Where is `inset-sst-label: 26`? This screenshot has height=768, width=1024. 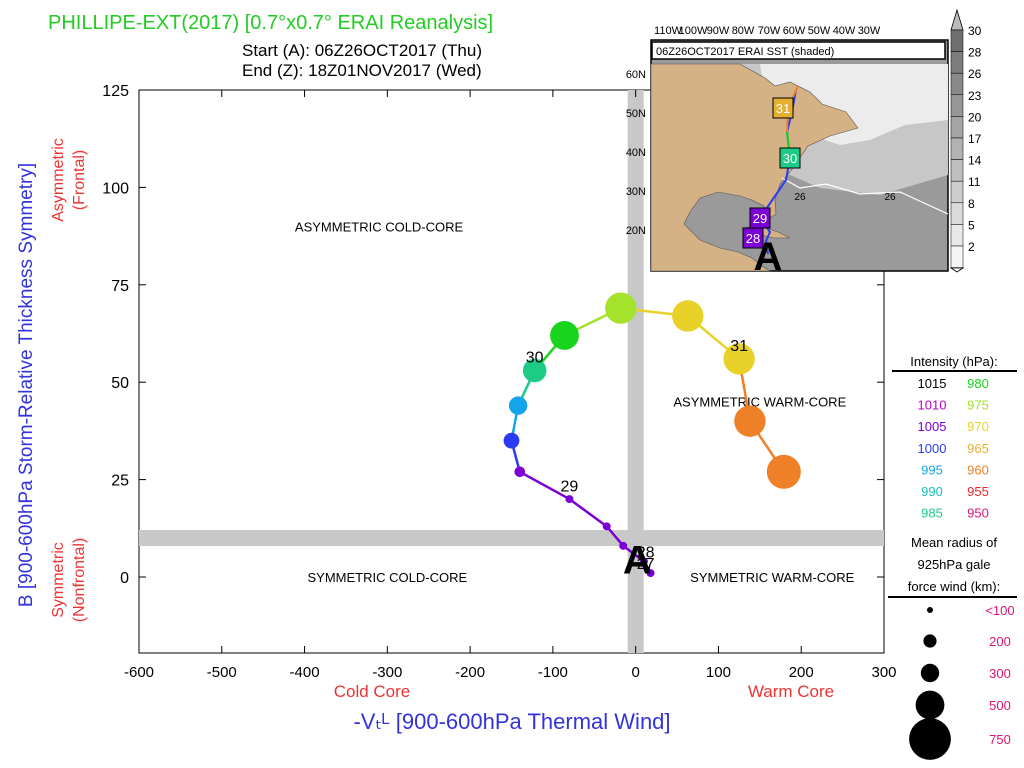
inset-sst-label: 26 is located at coordinates (890, 197).